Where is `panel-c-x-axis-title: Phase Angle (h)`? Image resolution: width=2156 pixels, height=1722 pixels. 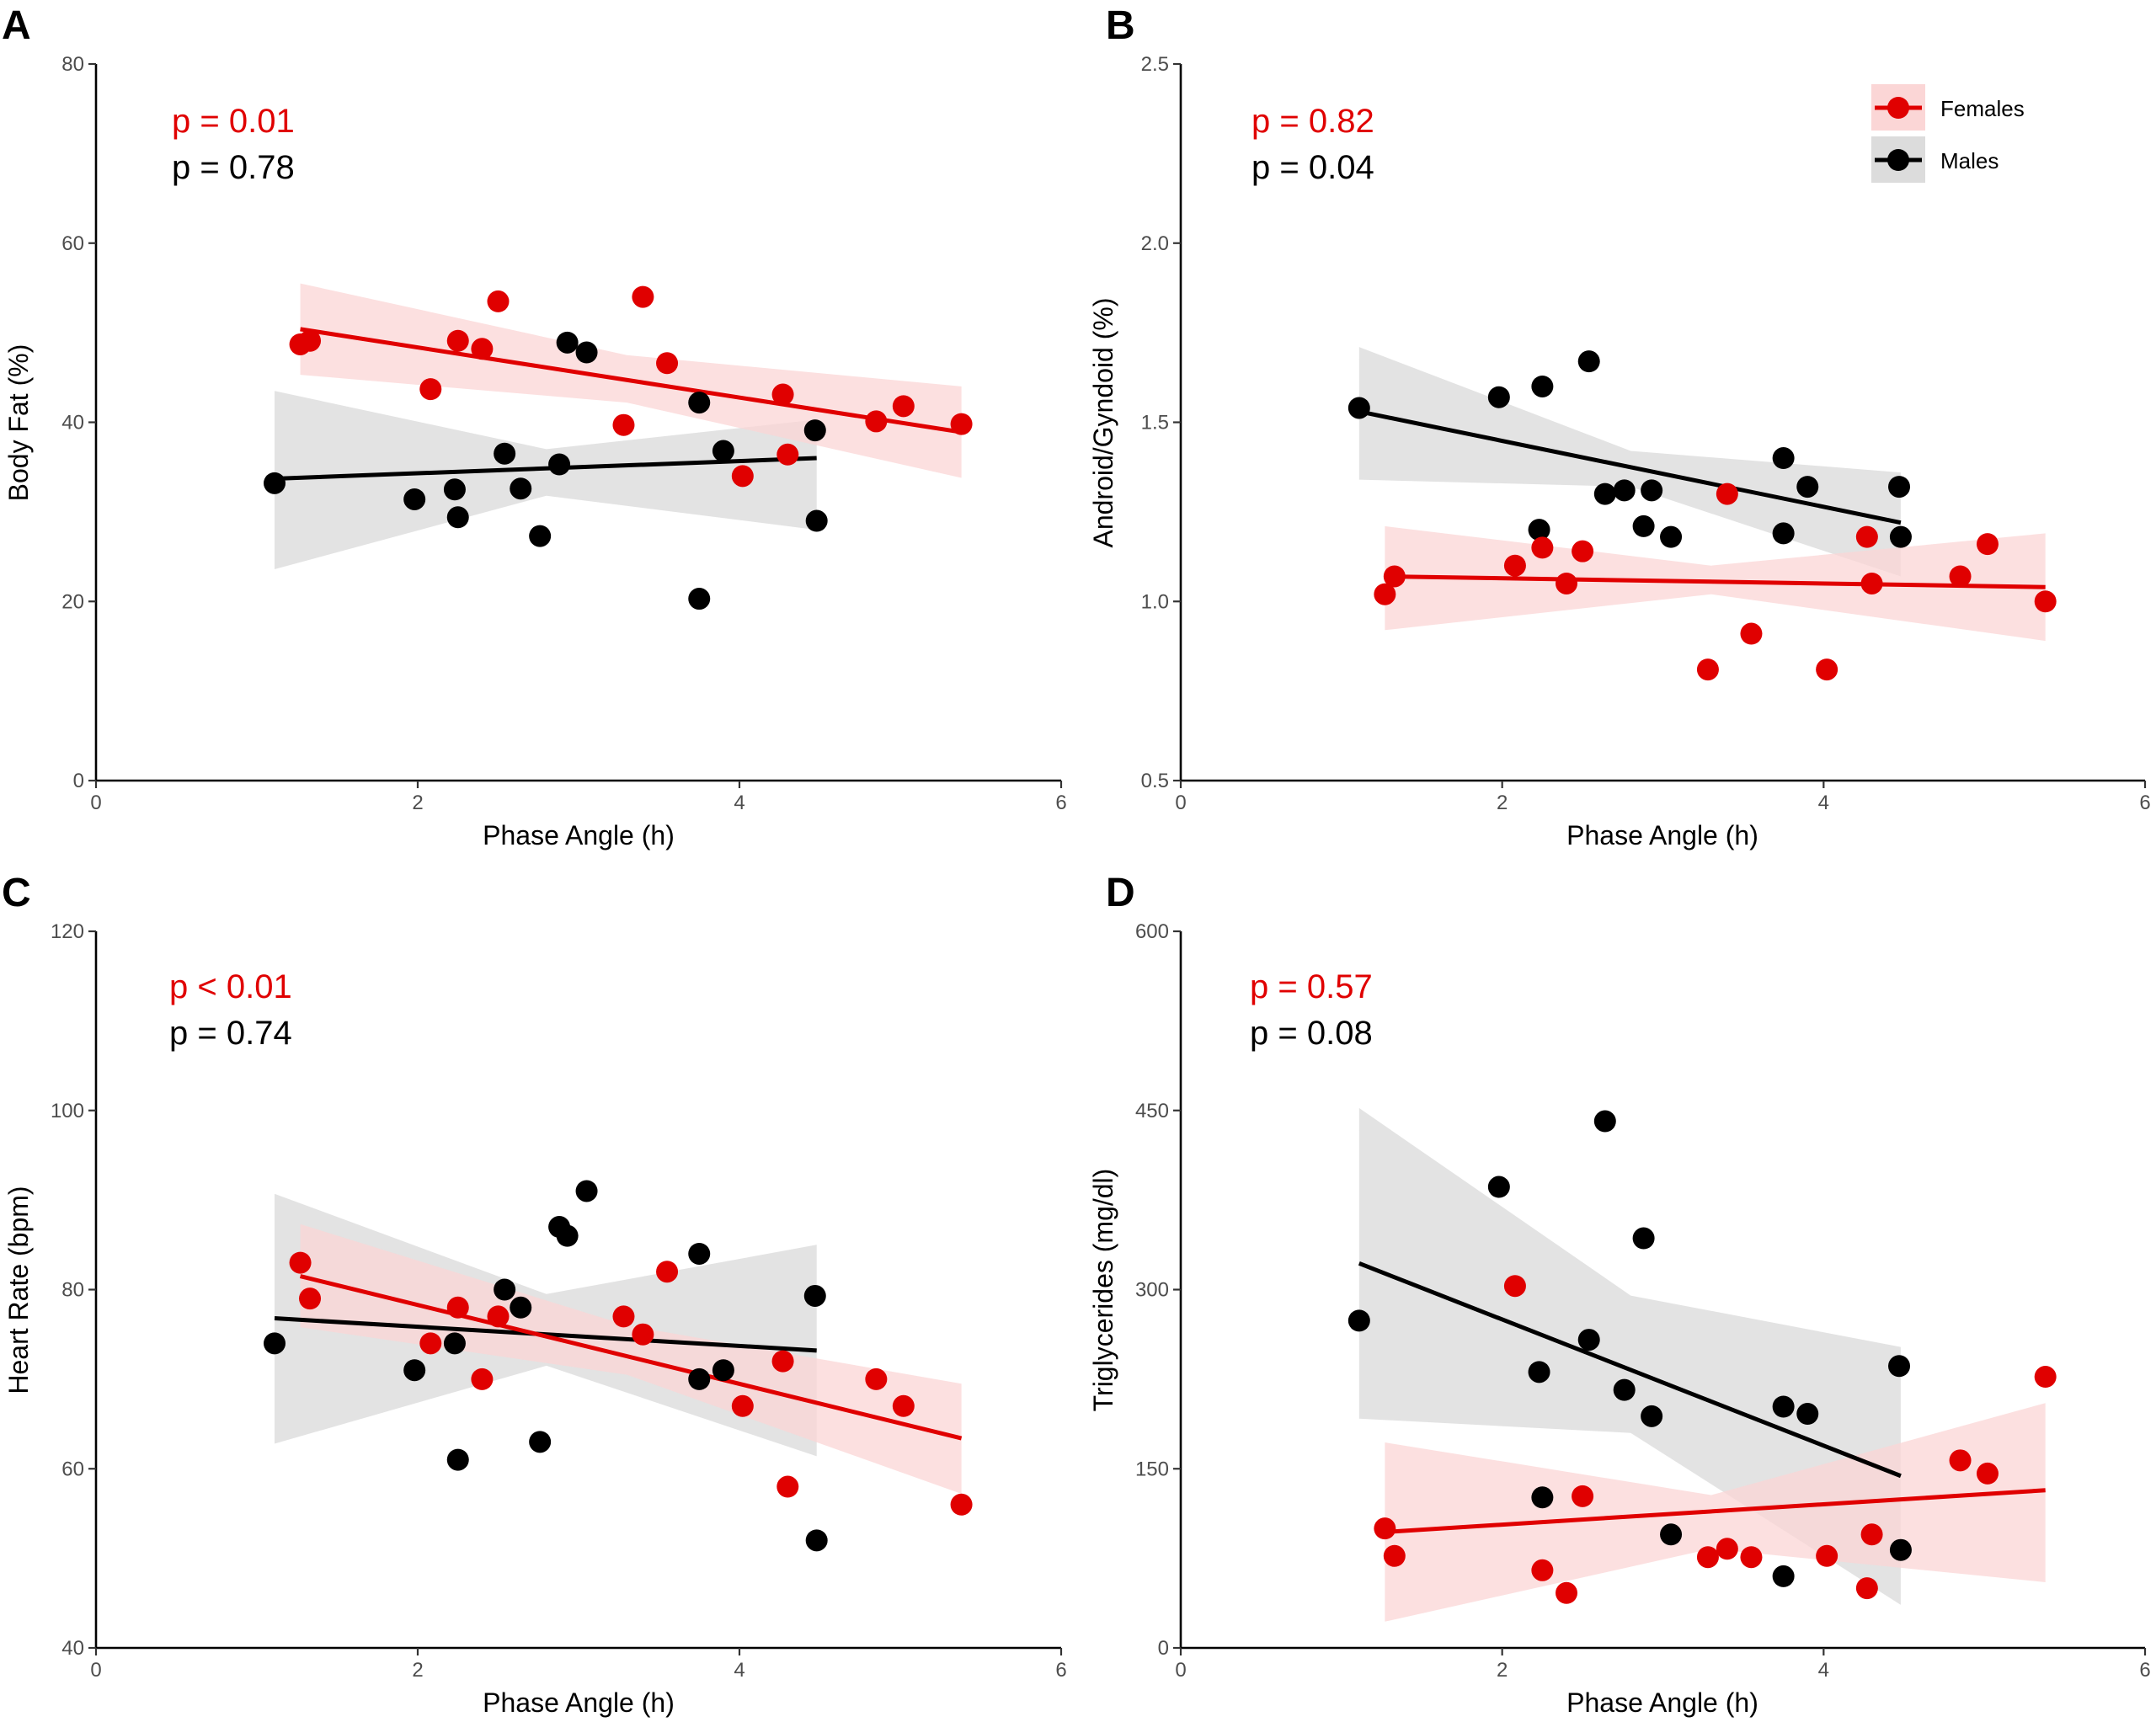
panel-c-x-axis-title: Phase Angle (h) is located at coordinates (579, 1702).